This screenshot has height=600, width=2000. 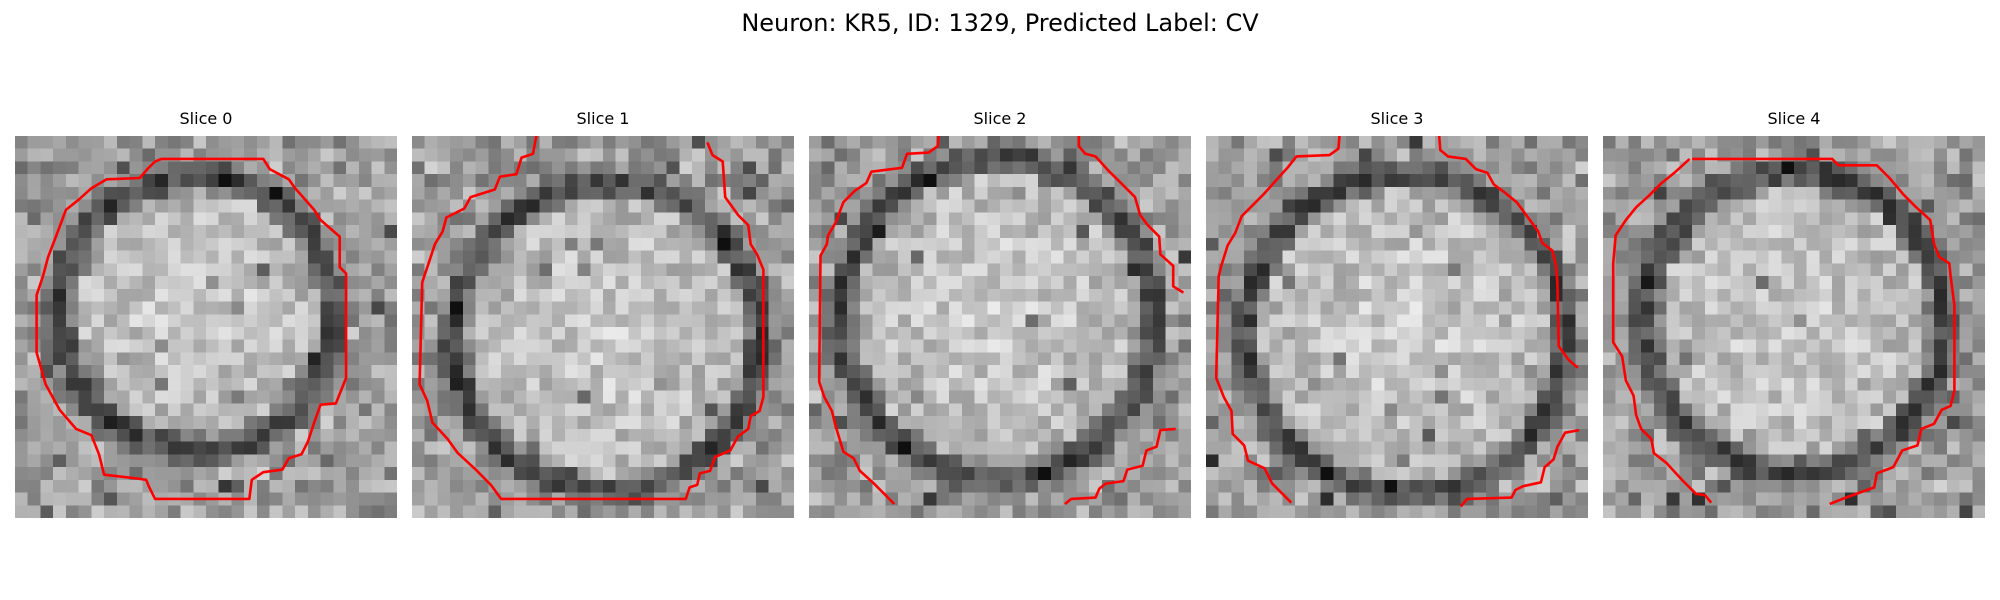 I want to click on slice-title-4: Slice 4, so click(x=1794, y=118).